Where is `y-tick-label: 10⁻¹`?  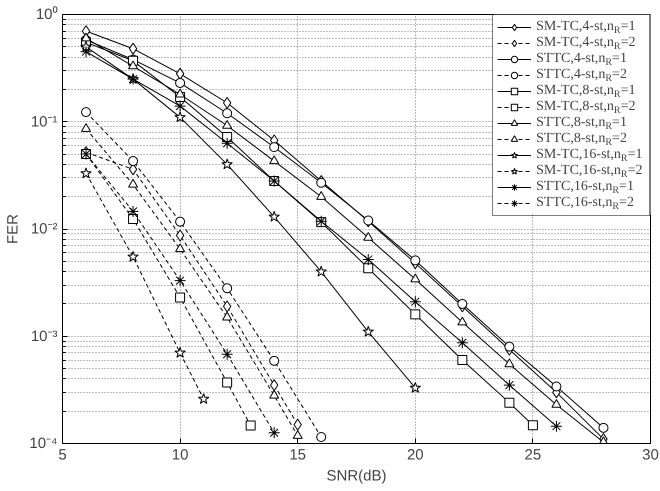 y-tick-label: 10⁻¹ is located at coordinates (44, 121).